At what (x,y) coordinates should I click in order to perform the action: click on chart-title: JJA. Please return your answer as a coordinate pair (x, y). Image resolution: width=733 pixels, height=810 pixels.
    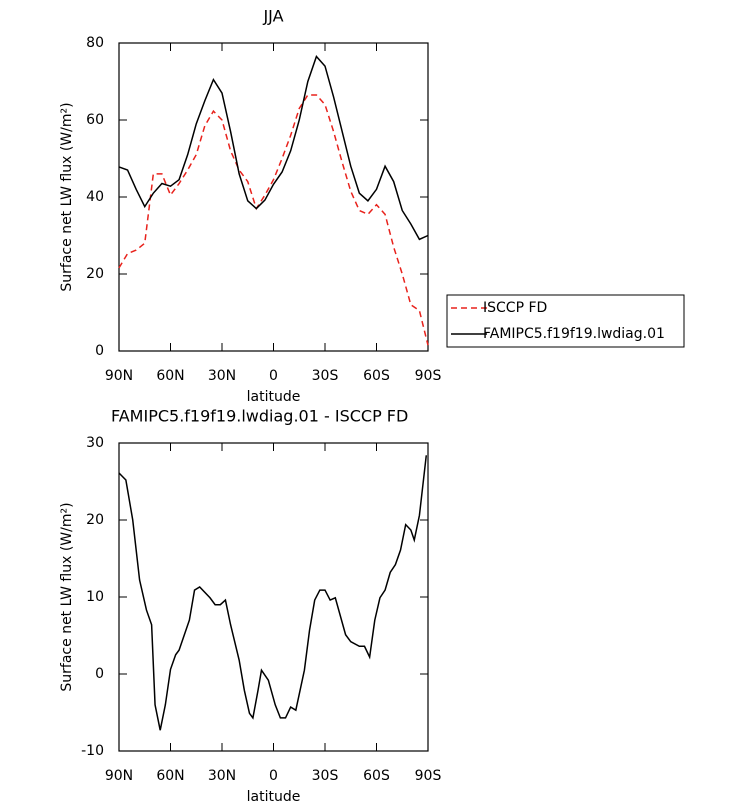
    Looking at the image, I should click on (272, 16).